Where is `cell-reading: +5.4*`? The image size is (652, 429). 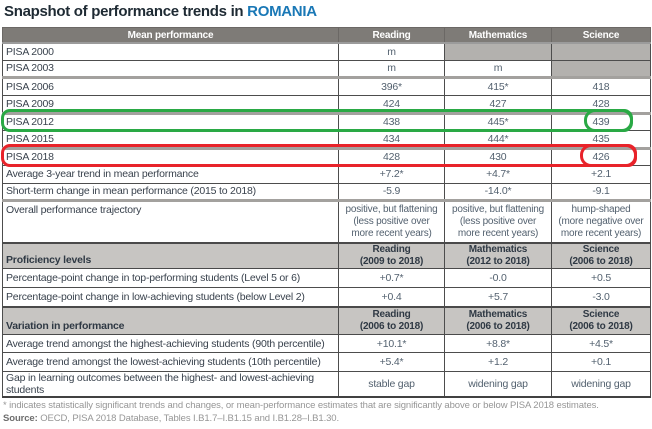 cell-reading: +5.4* is located at coordinates (391, 362).